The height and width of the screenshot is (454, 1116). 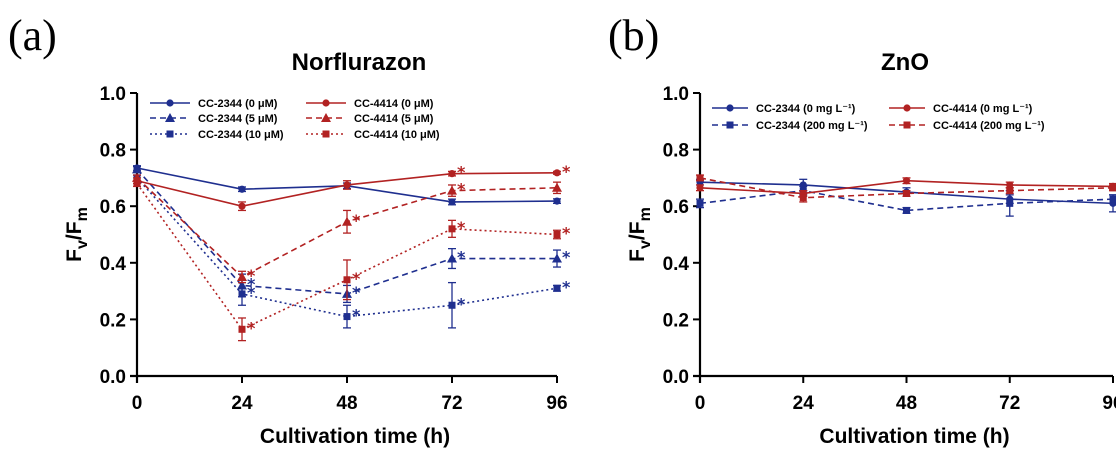 I want to click on series-3: * *, so click(x=352, y=187).